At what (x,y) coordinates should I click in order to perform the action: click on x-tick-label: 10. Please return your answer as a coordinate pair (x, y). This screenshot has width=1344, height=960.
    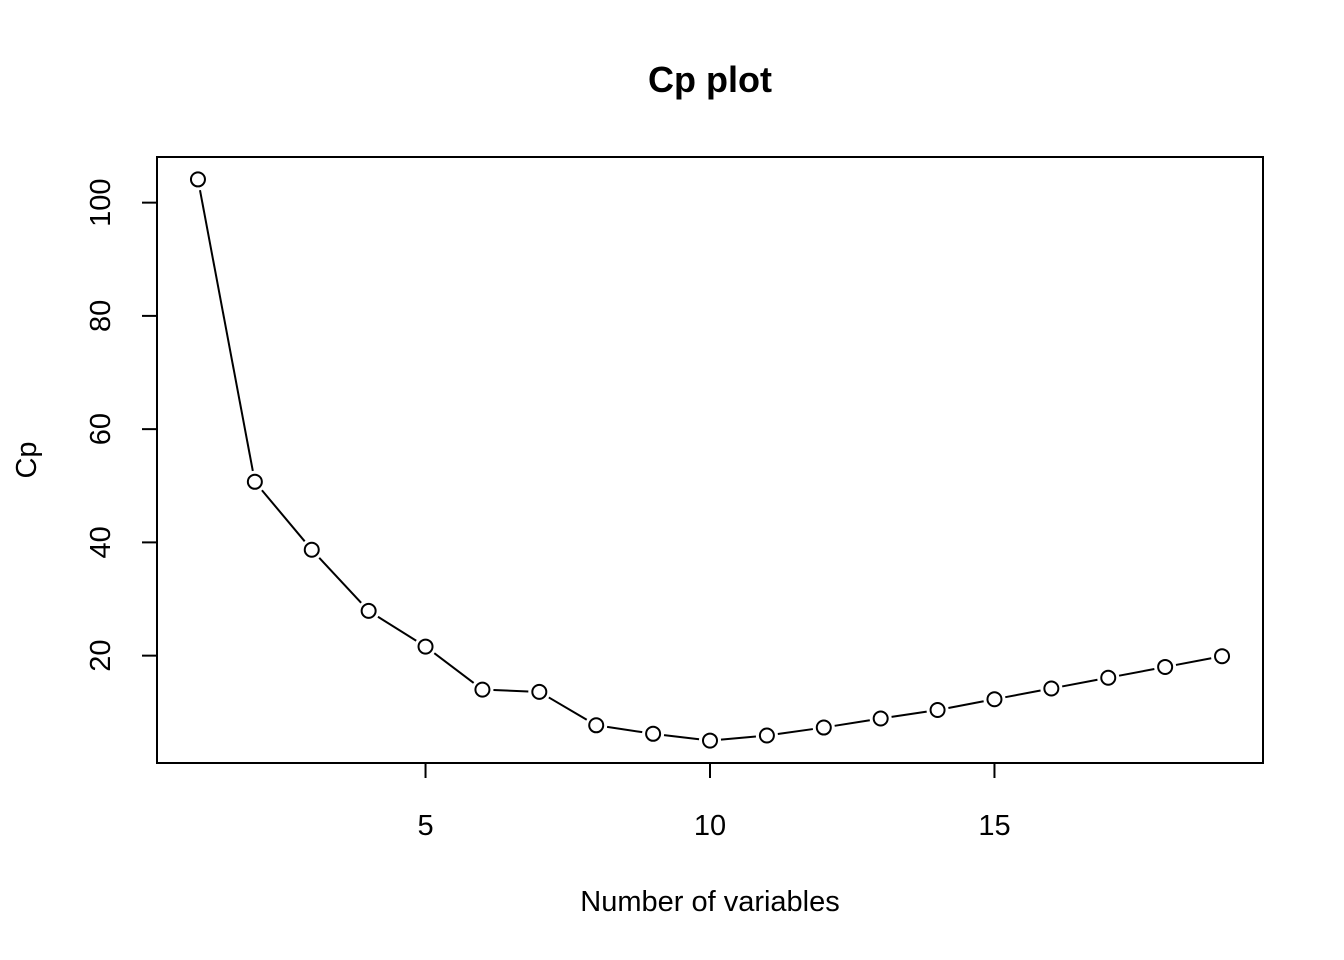
    Looking at the image, I should click on (710, 826).